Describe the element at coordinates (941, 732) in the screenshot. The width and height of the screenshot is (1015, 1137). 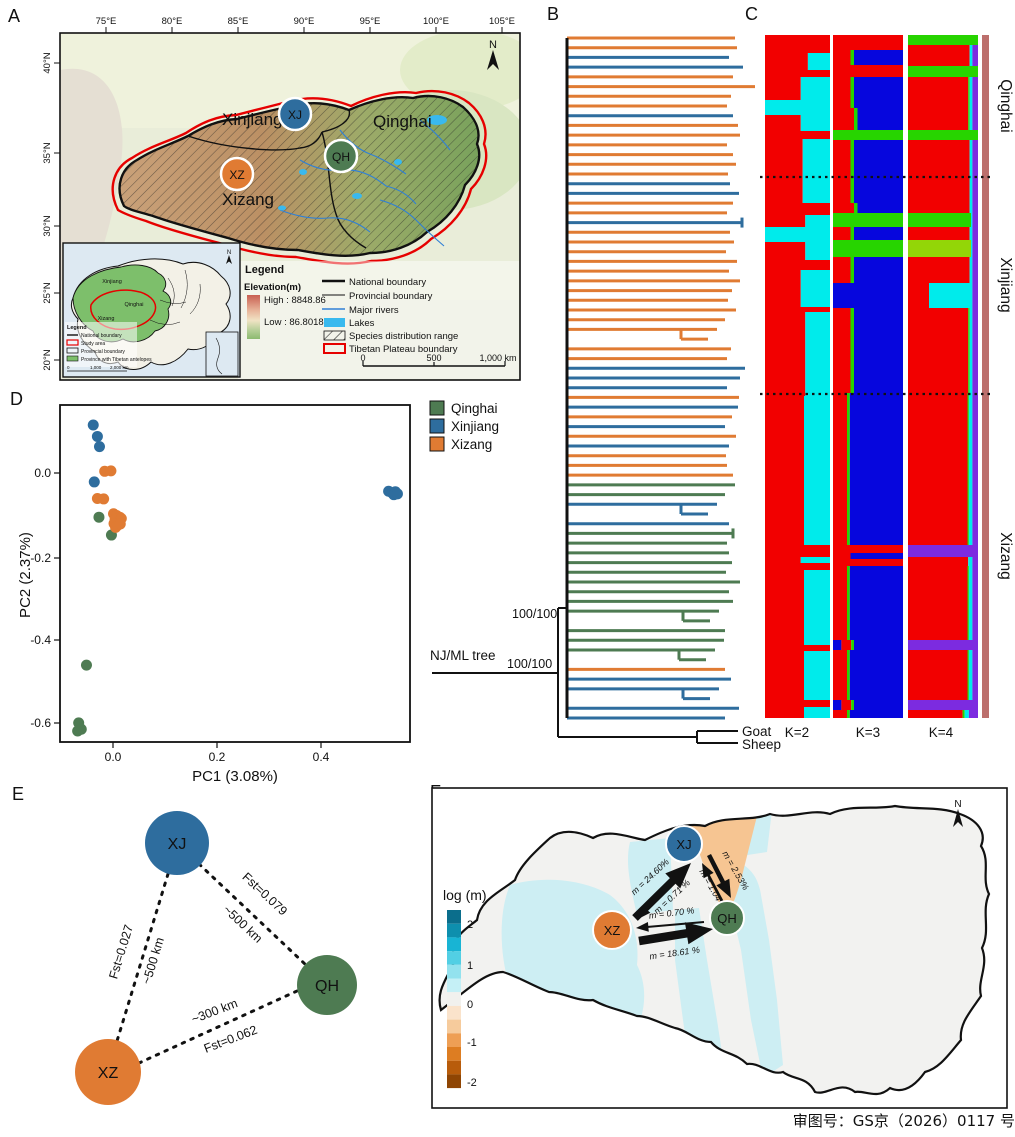
I see `k4-label: K=4` at that location.